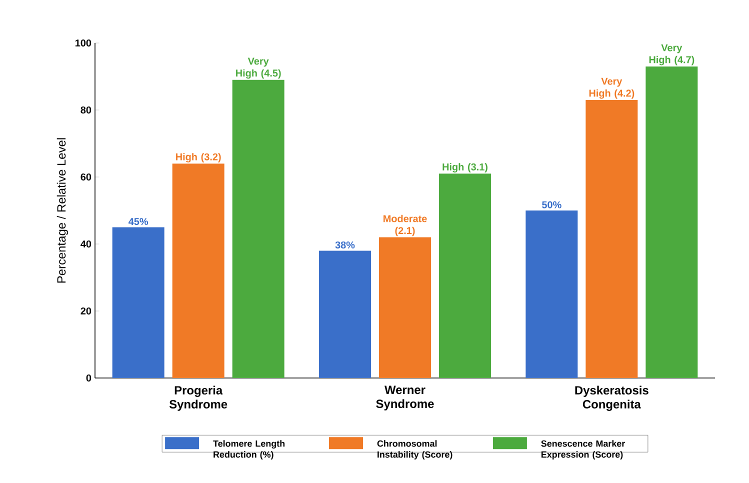  What do you see at coordinates (405, 398) in the screenshot?
I see `x-tick-label: Werner Syndrome` at bounding box center [405, 398].